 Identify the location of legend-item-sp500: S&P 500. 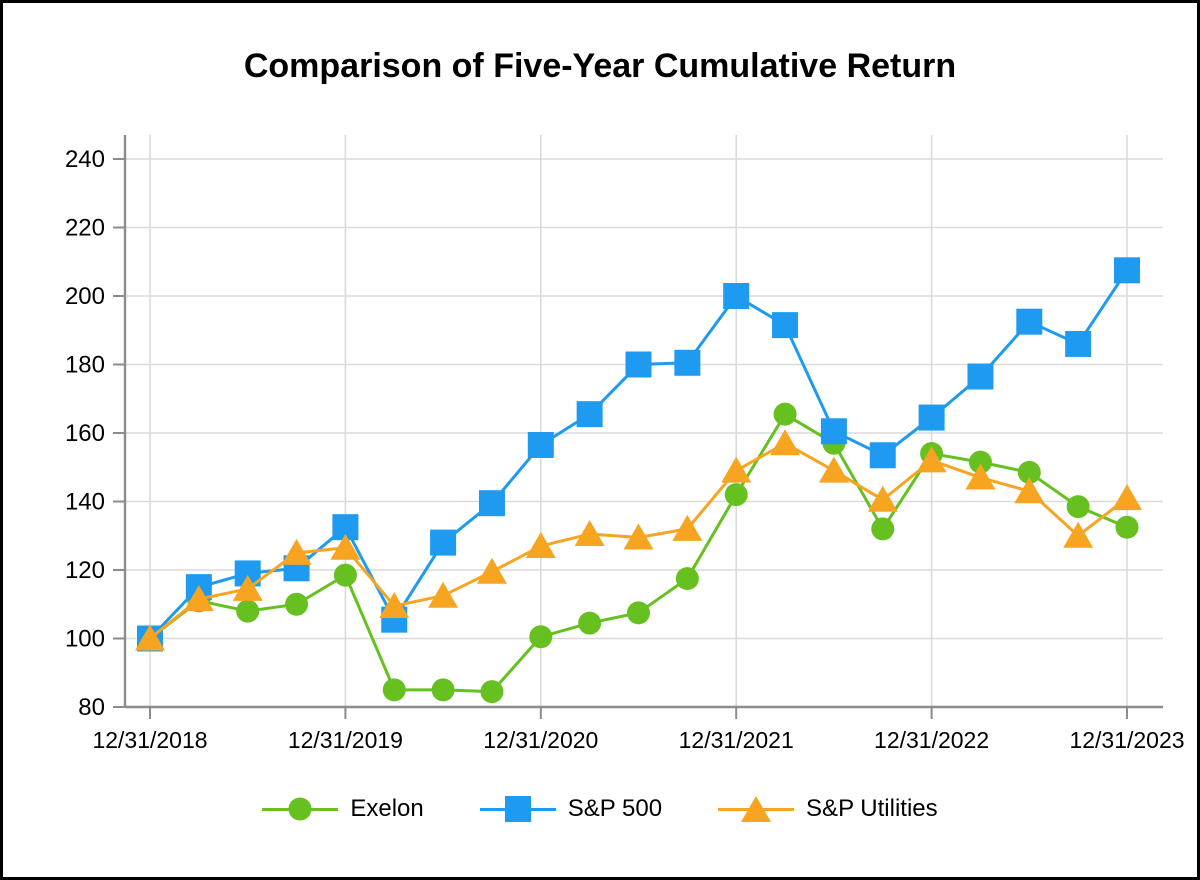
(571, 809).